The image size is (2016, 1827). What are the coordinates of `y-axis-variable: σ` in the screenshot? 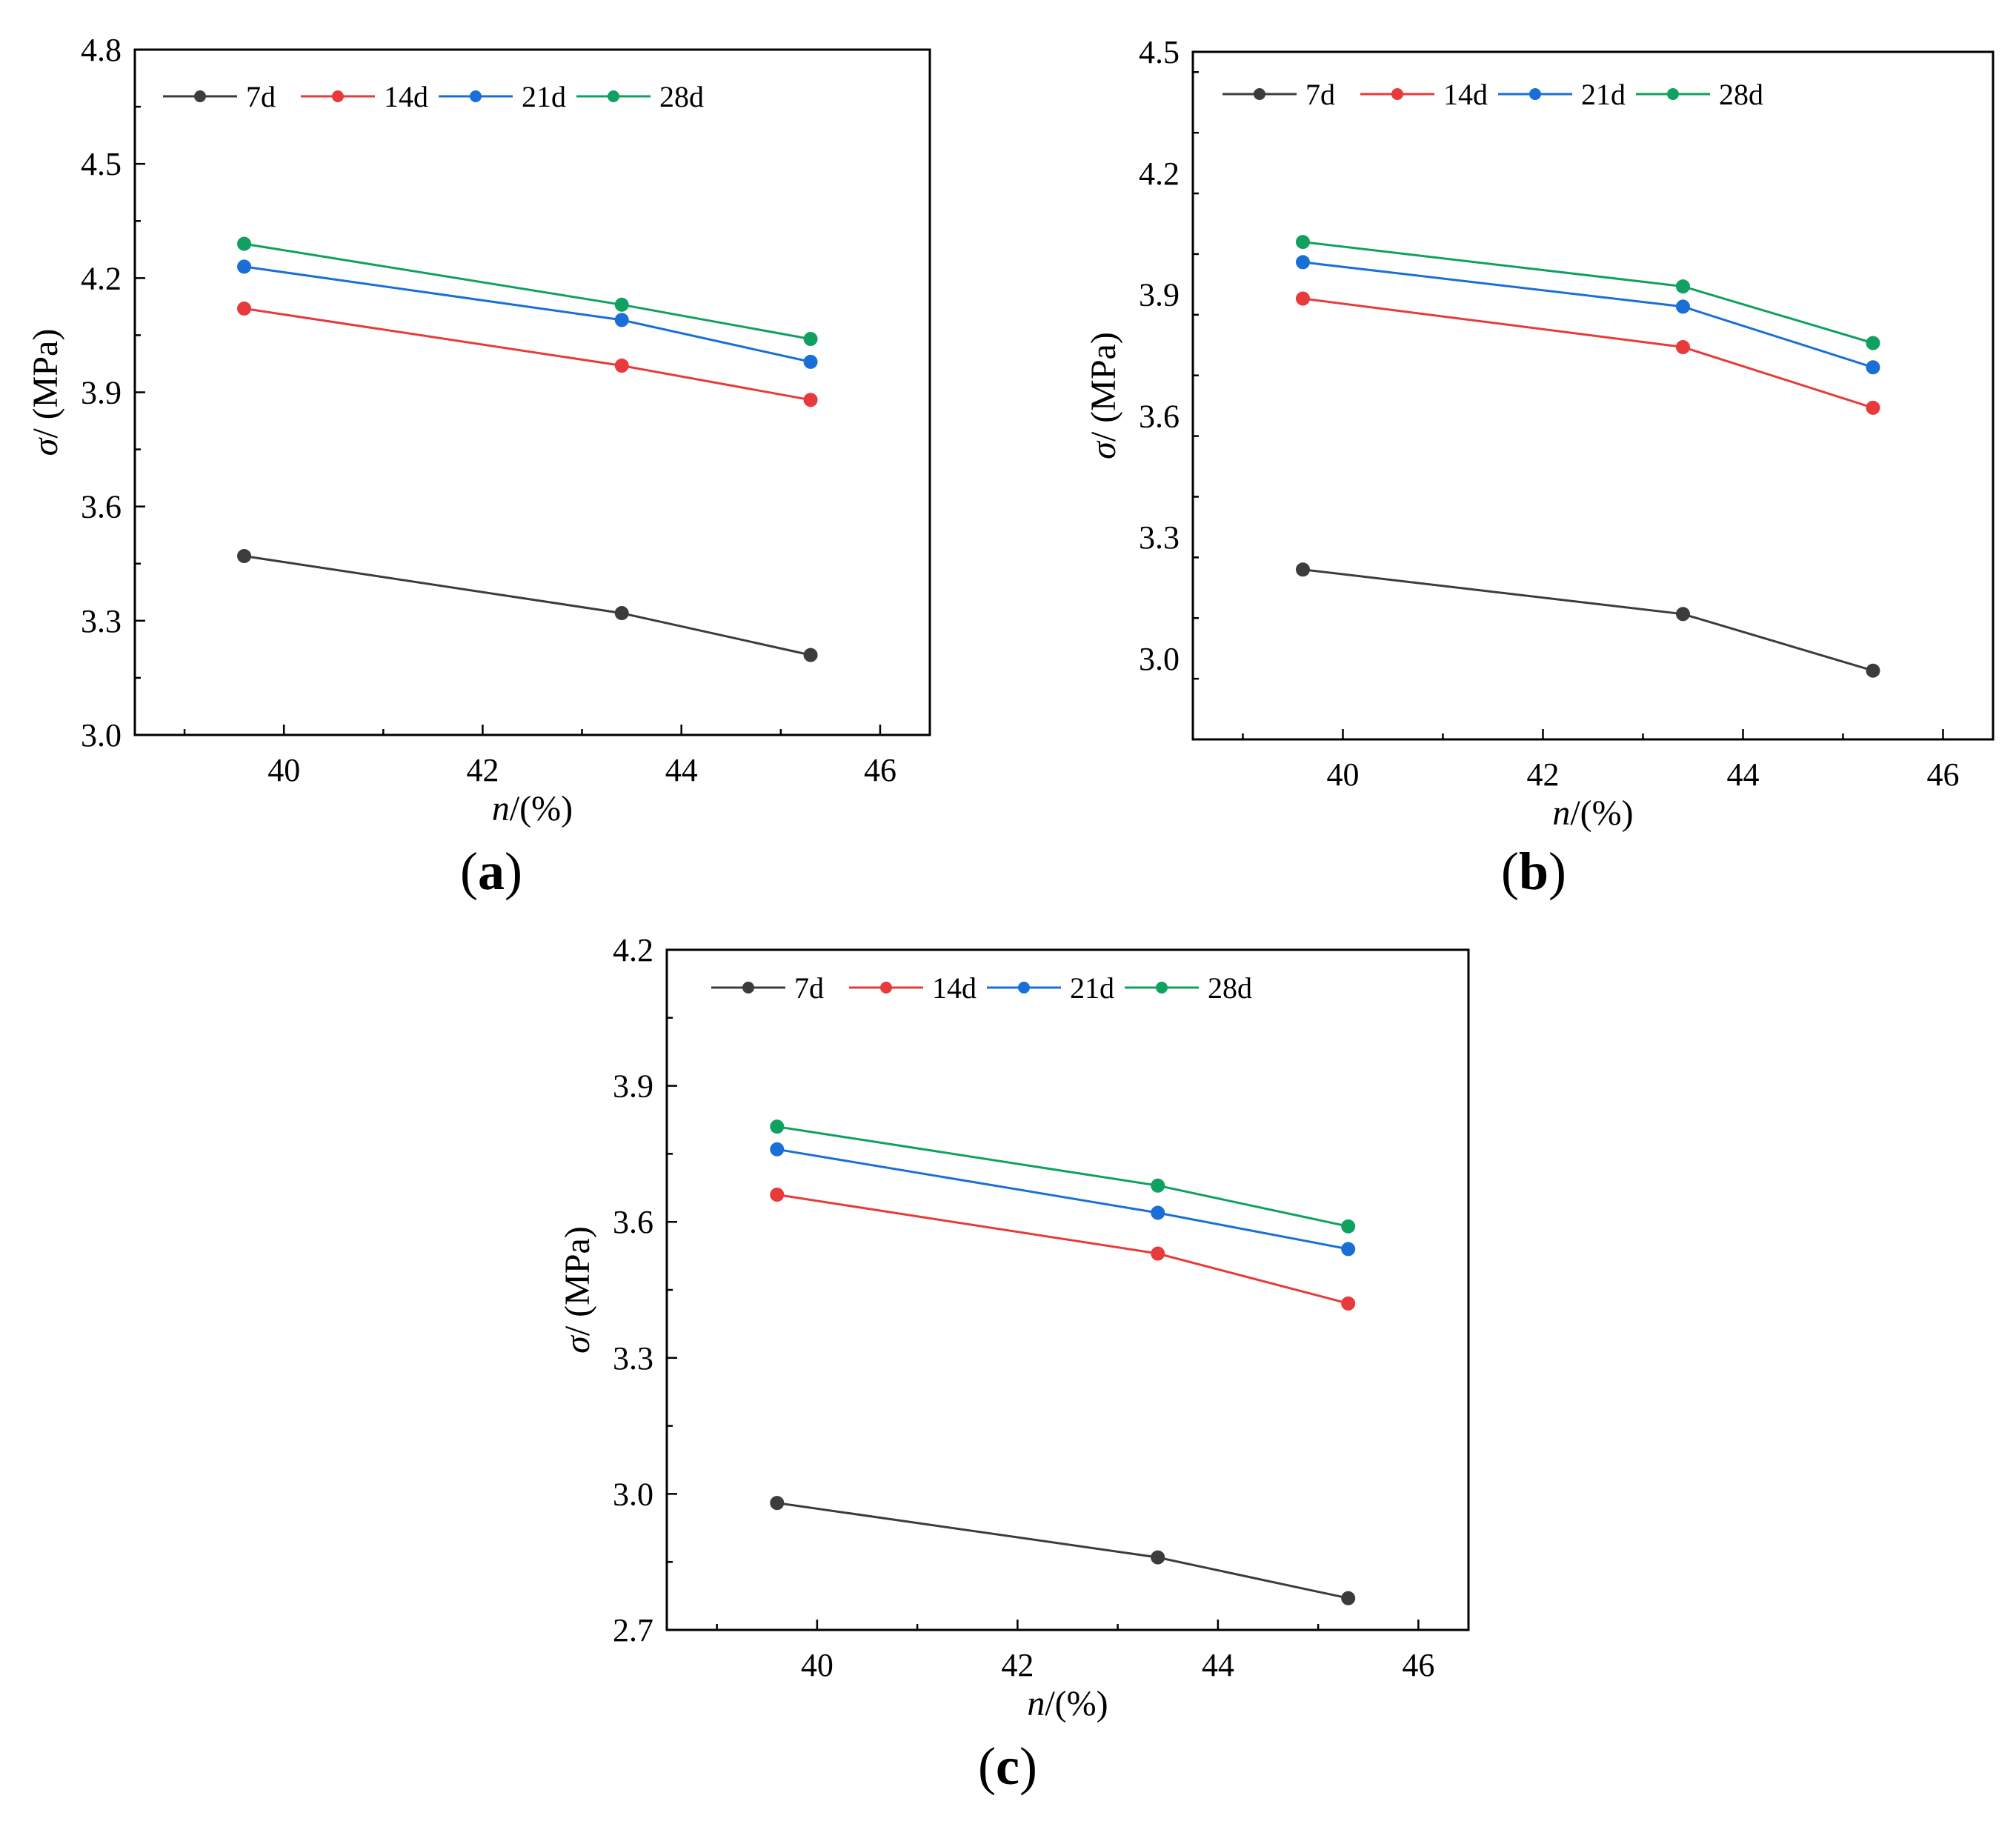 It's located at (1103, 449).